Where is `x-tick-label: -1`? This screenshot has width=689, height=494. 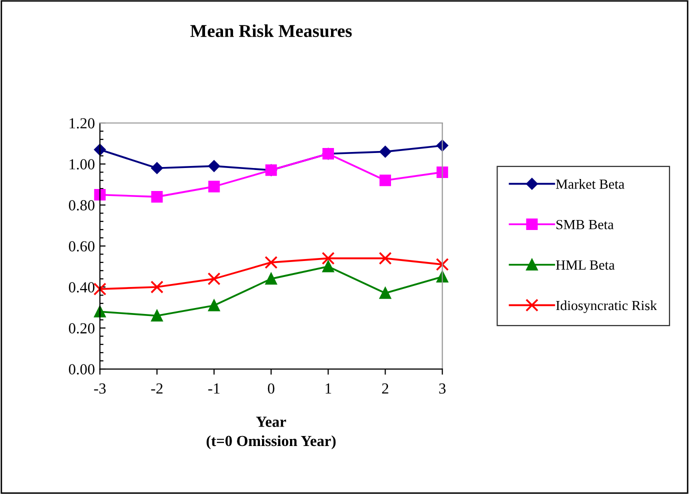 x-tick-label: -1 is located at coordinates (214, 388).